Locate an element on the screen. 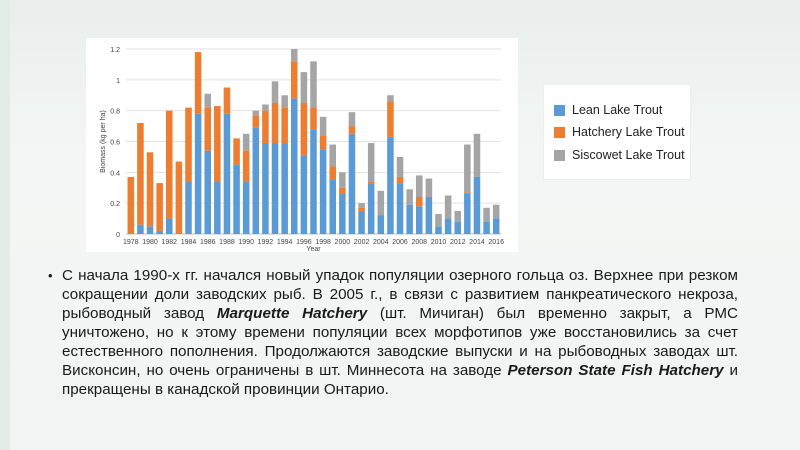  y-tick-label: 0.4 is located at coordinates (115, 173).